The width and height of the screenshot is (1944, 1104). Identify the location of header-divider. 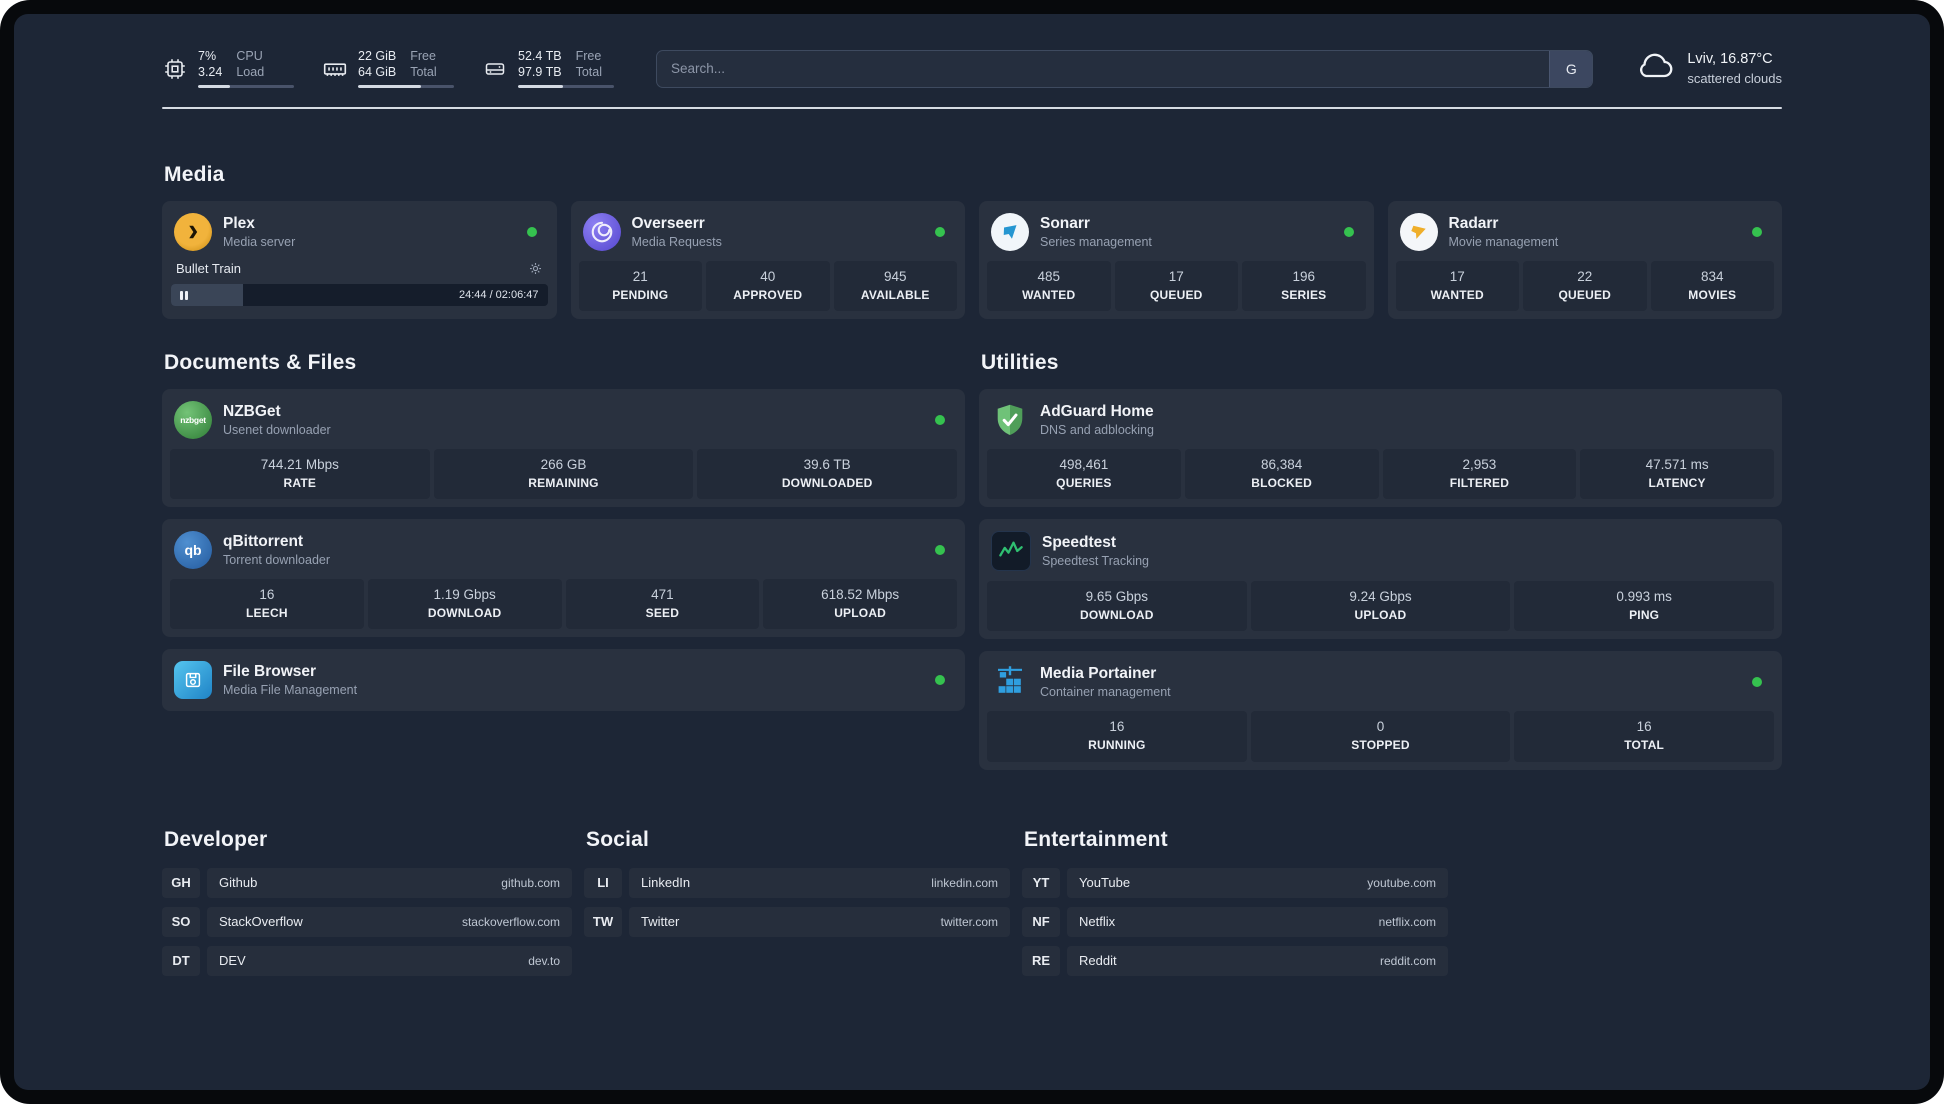
(972, 108).